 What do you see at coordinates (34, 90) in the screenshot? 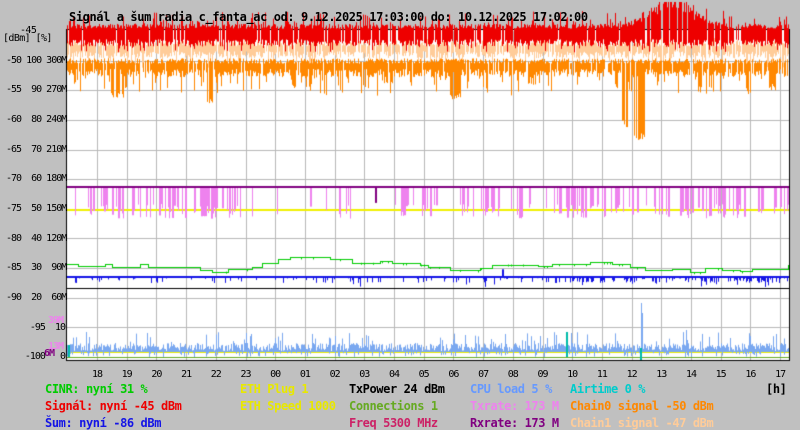
I see `y-tick-label: -55 90 270M` at bounding box center [34, 90].